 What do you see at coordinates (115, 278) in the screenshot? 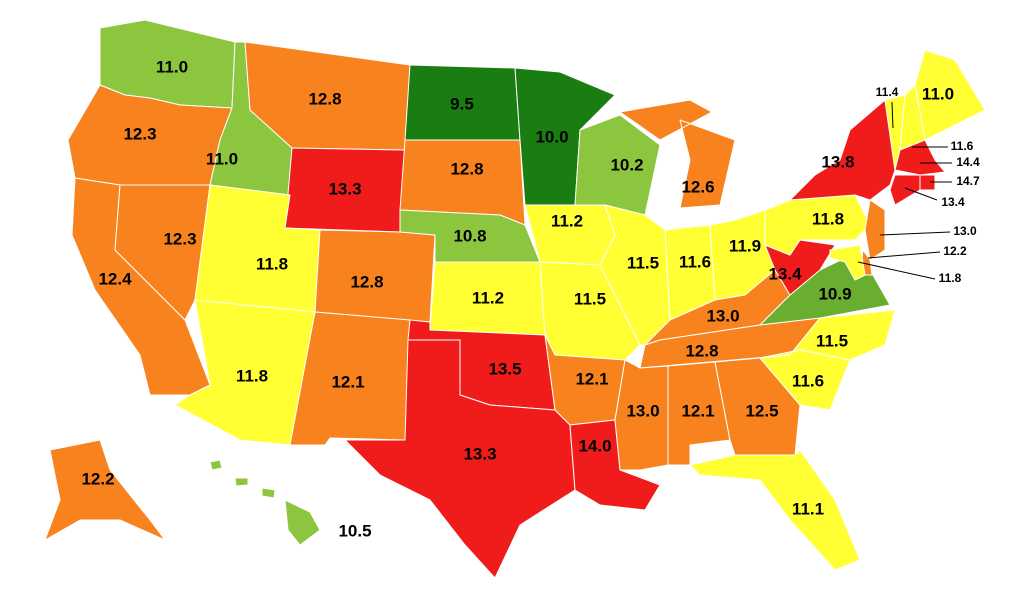
I see `state-value-label: 12.4` at bounding box center [115, 278].